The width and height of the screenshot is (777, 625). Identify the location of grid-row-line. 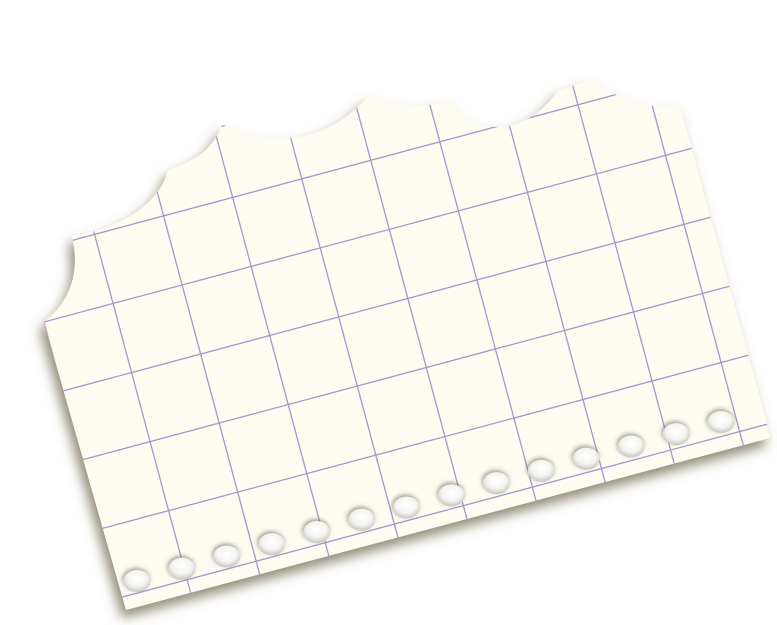
(407, 80).